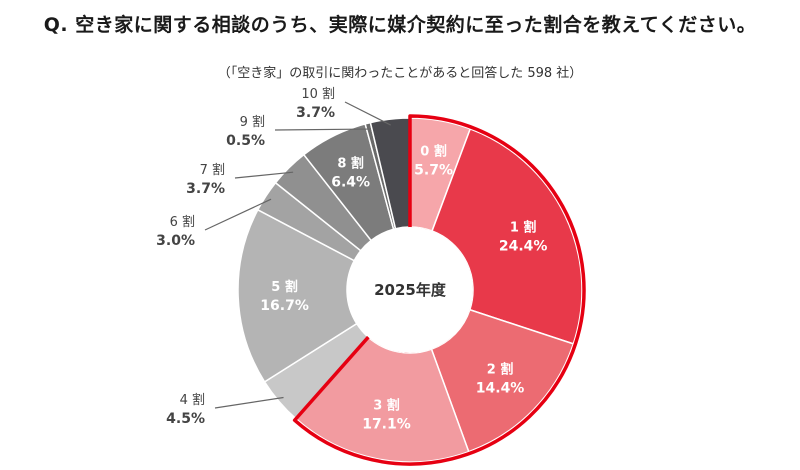 The image size is (800, 470). I want to click on value-10割: 3.7%, so click(315, 113).